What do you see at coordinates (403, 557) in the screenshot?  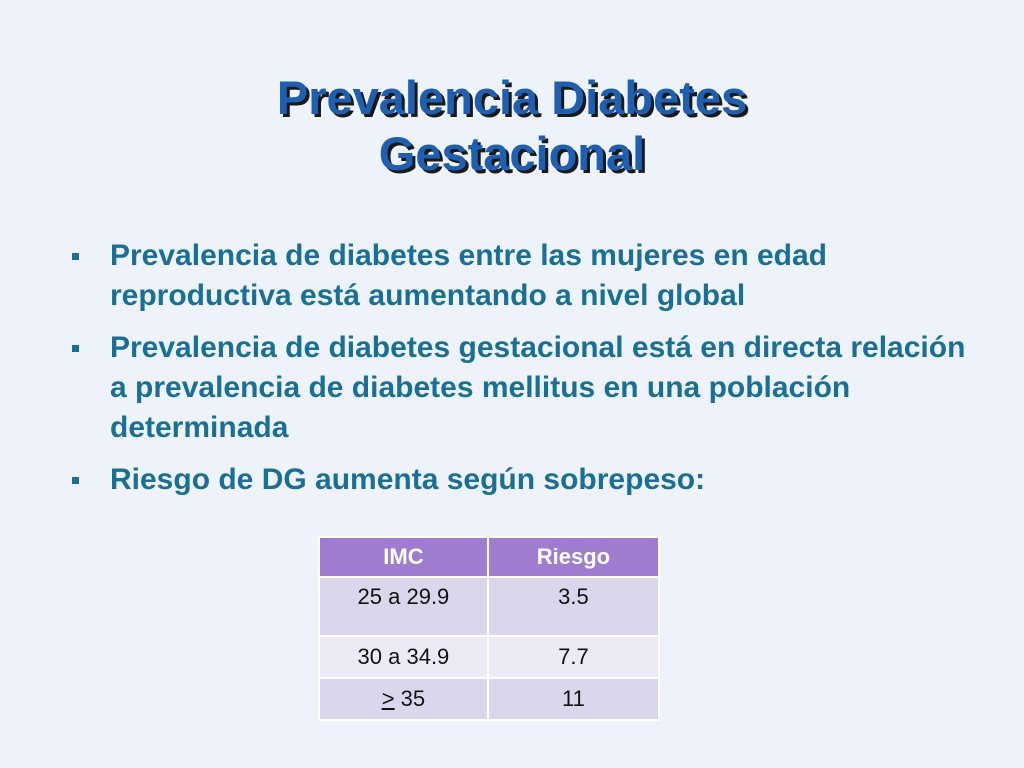 I see `header-imc: IMC` at bounding box center [403, 557].